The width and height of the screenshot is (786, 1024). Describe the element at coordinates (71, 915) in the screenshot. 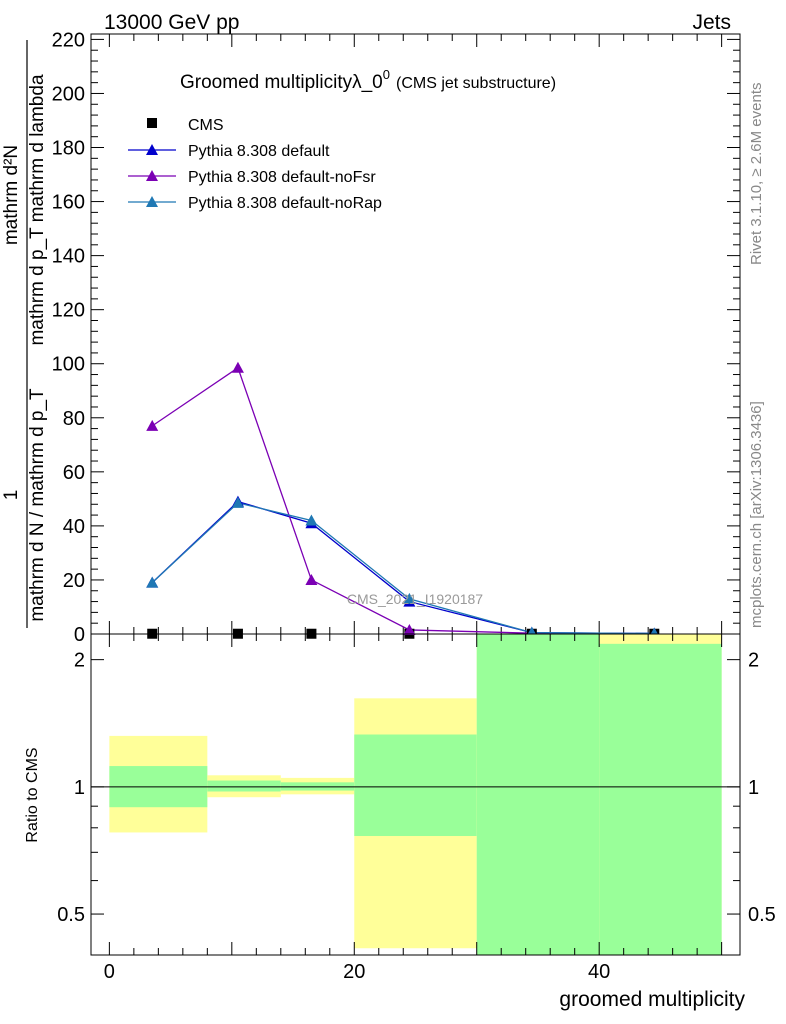

I see `ratio-y-tick-label: 0.5` at that location.